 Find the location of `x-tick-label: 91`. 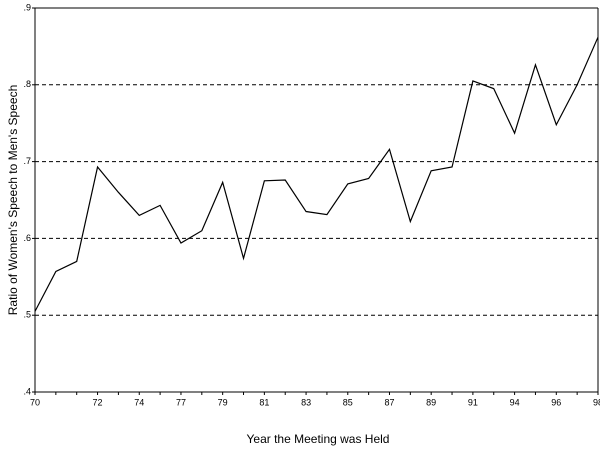

x-tick-label: 91 is located at coordinates (473, 402).